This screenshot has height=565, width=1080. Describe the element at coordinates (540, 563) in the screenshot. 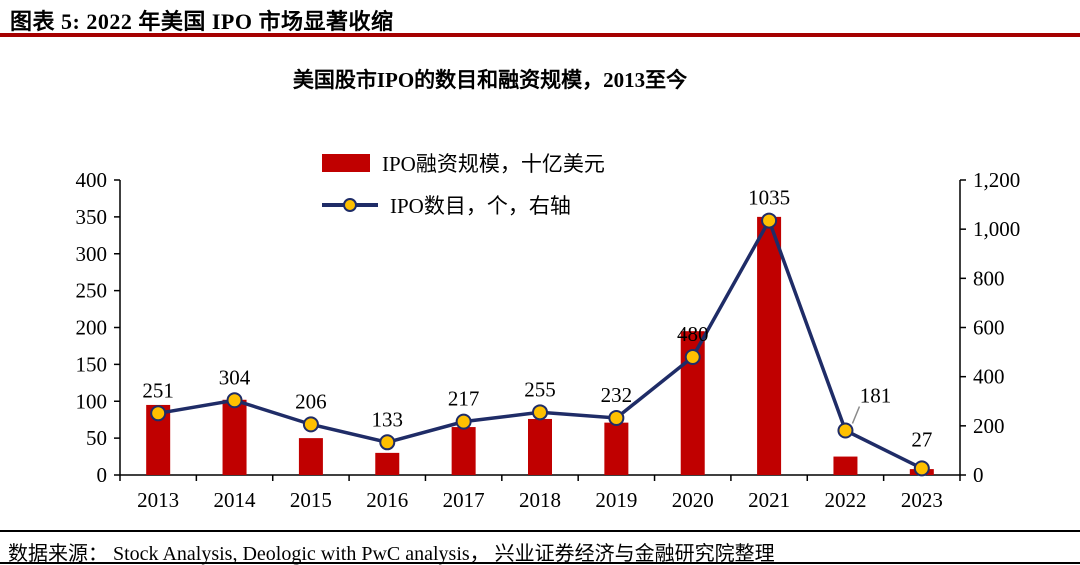

I see `footer-divider-bottom` at that location.